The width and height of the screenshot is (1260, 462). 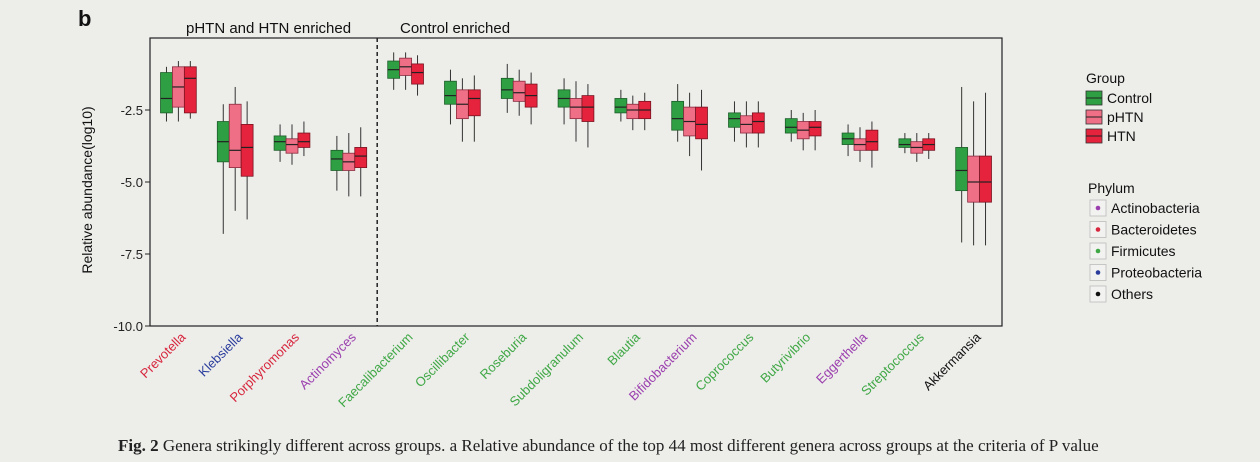 I want to click on legend-group-label: pHTN, so click(x=1125, y=117).